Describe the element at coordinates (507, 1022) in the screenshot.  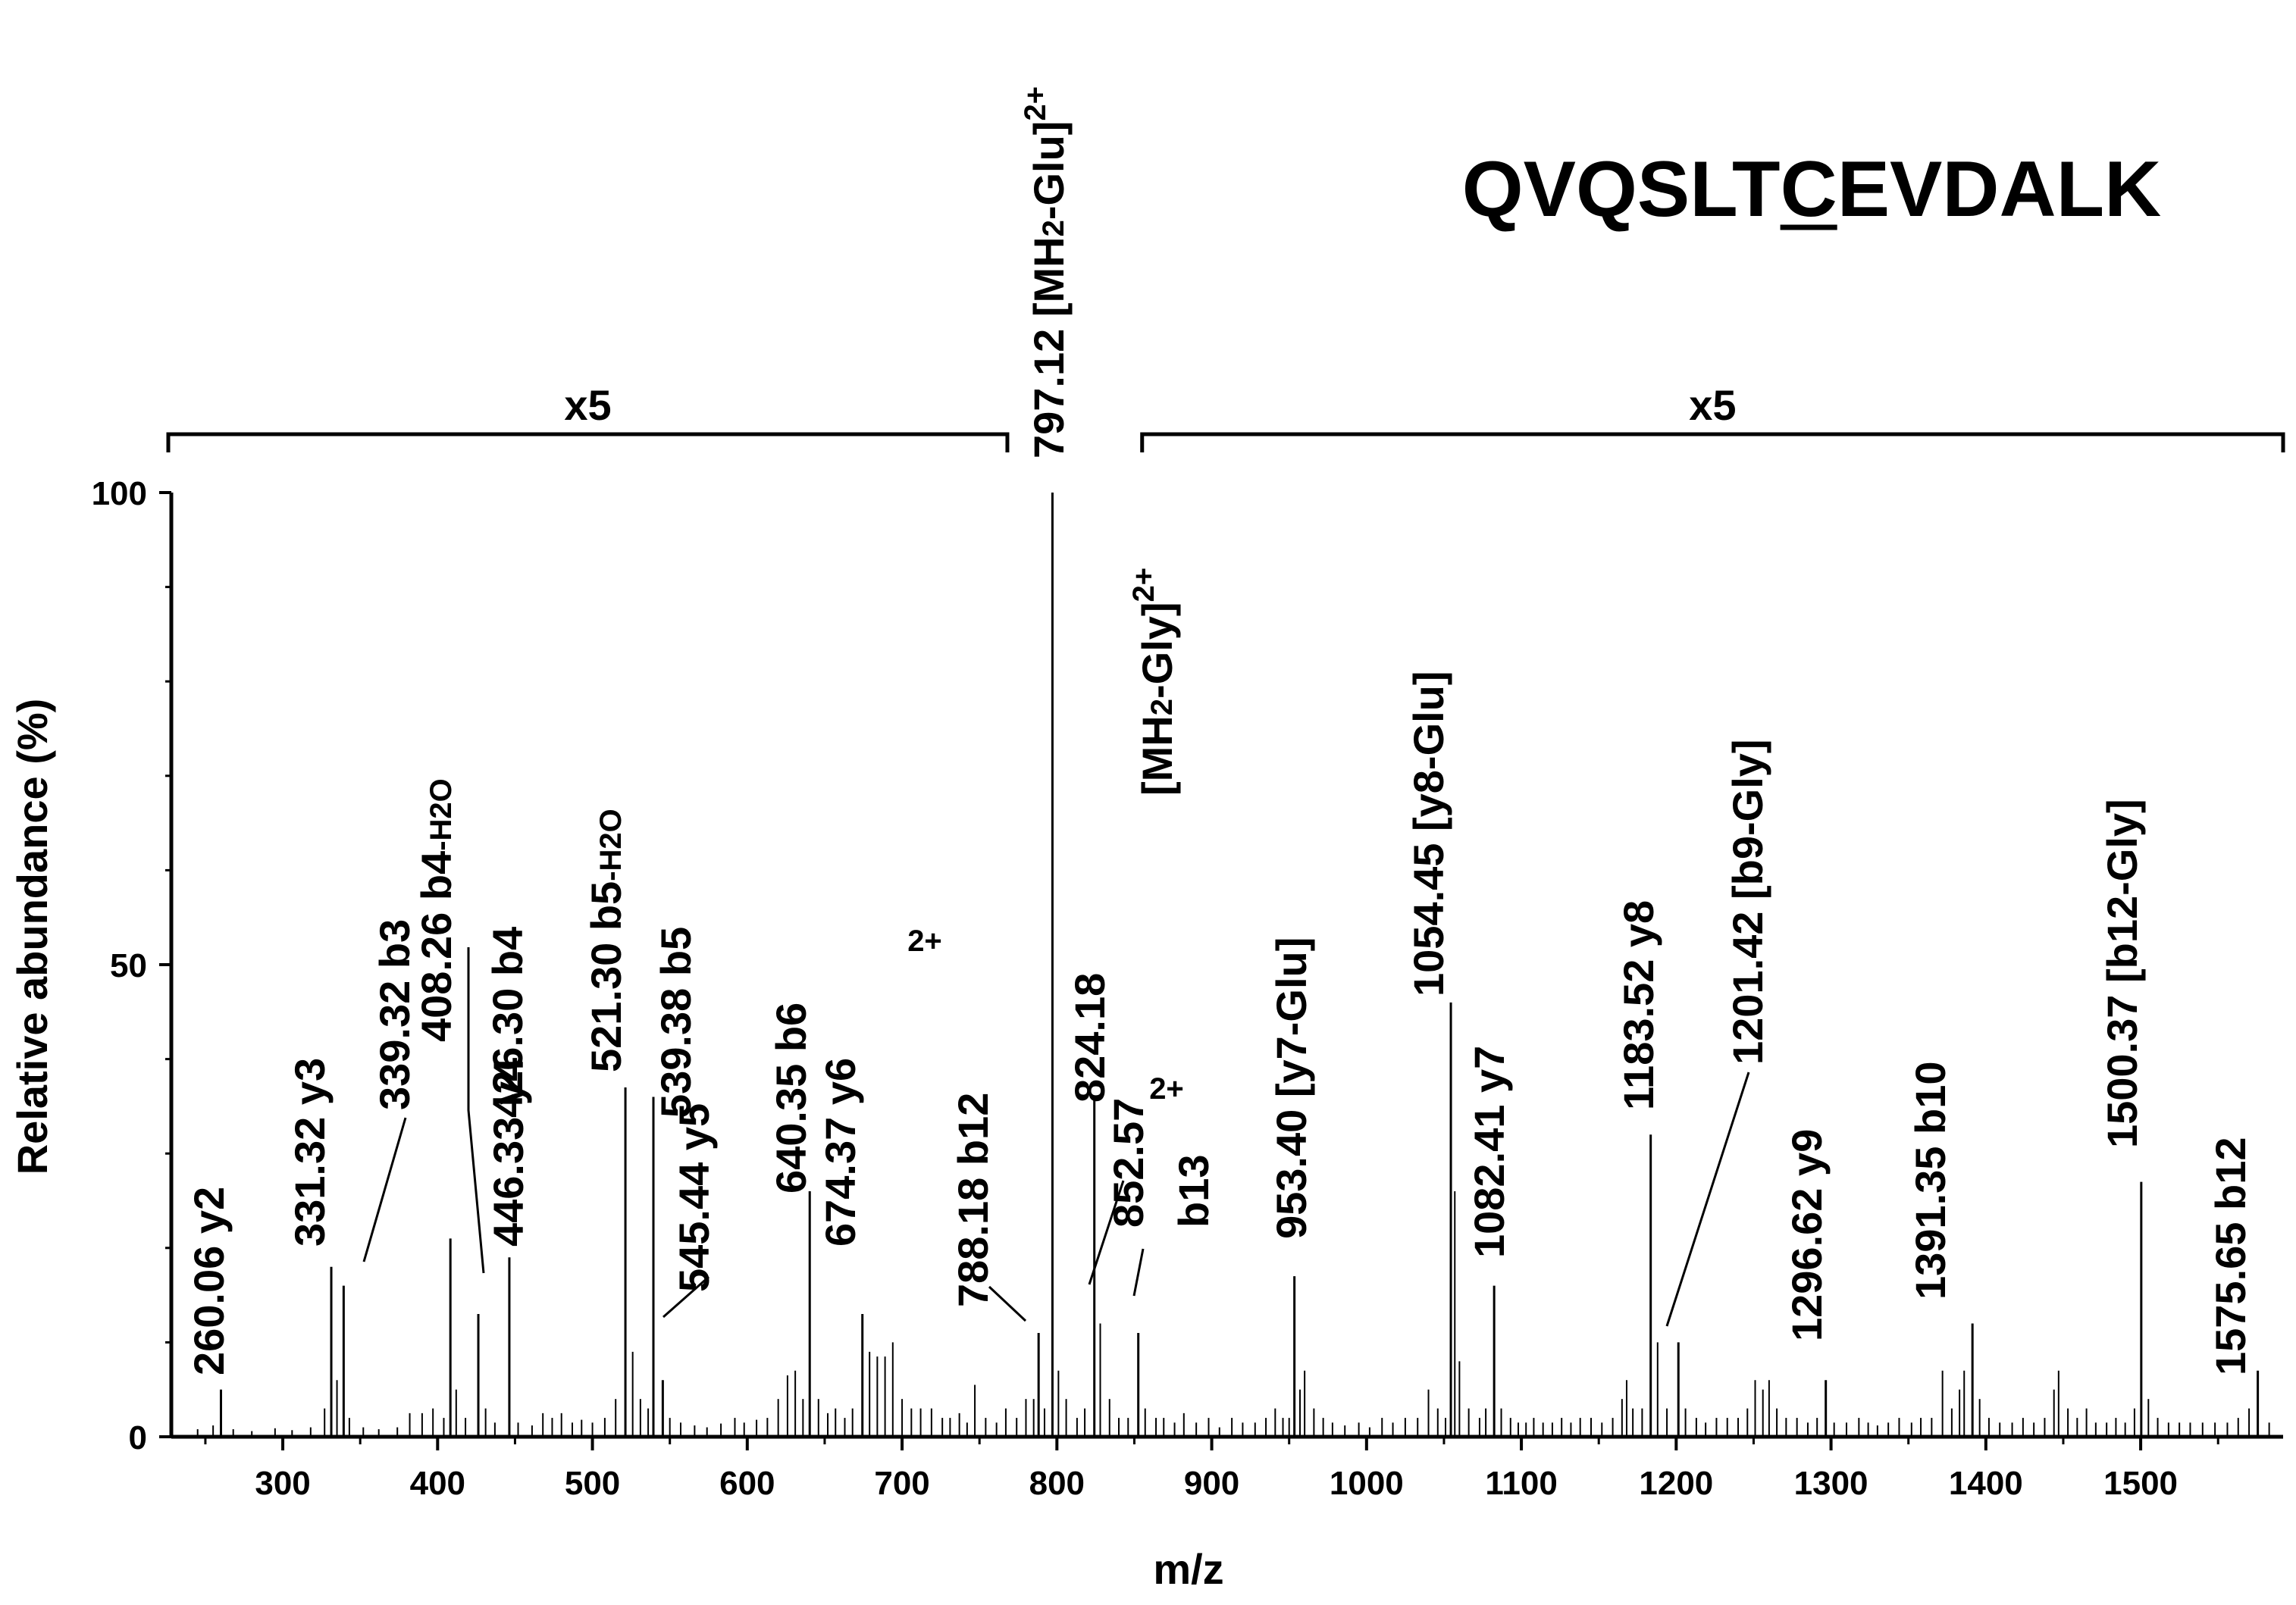
I see `peak-label: 426.30 b4` at that location.